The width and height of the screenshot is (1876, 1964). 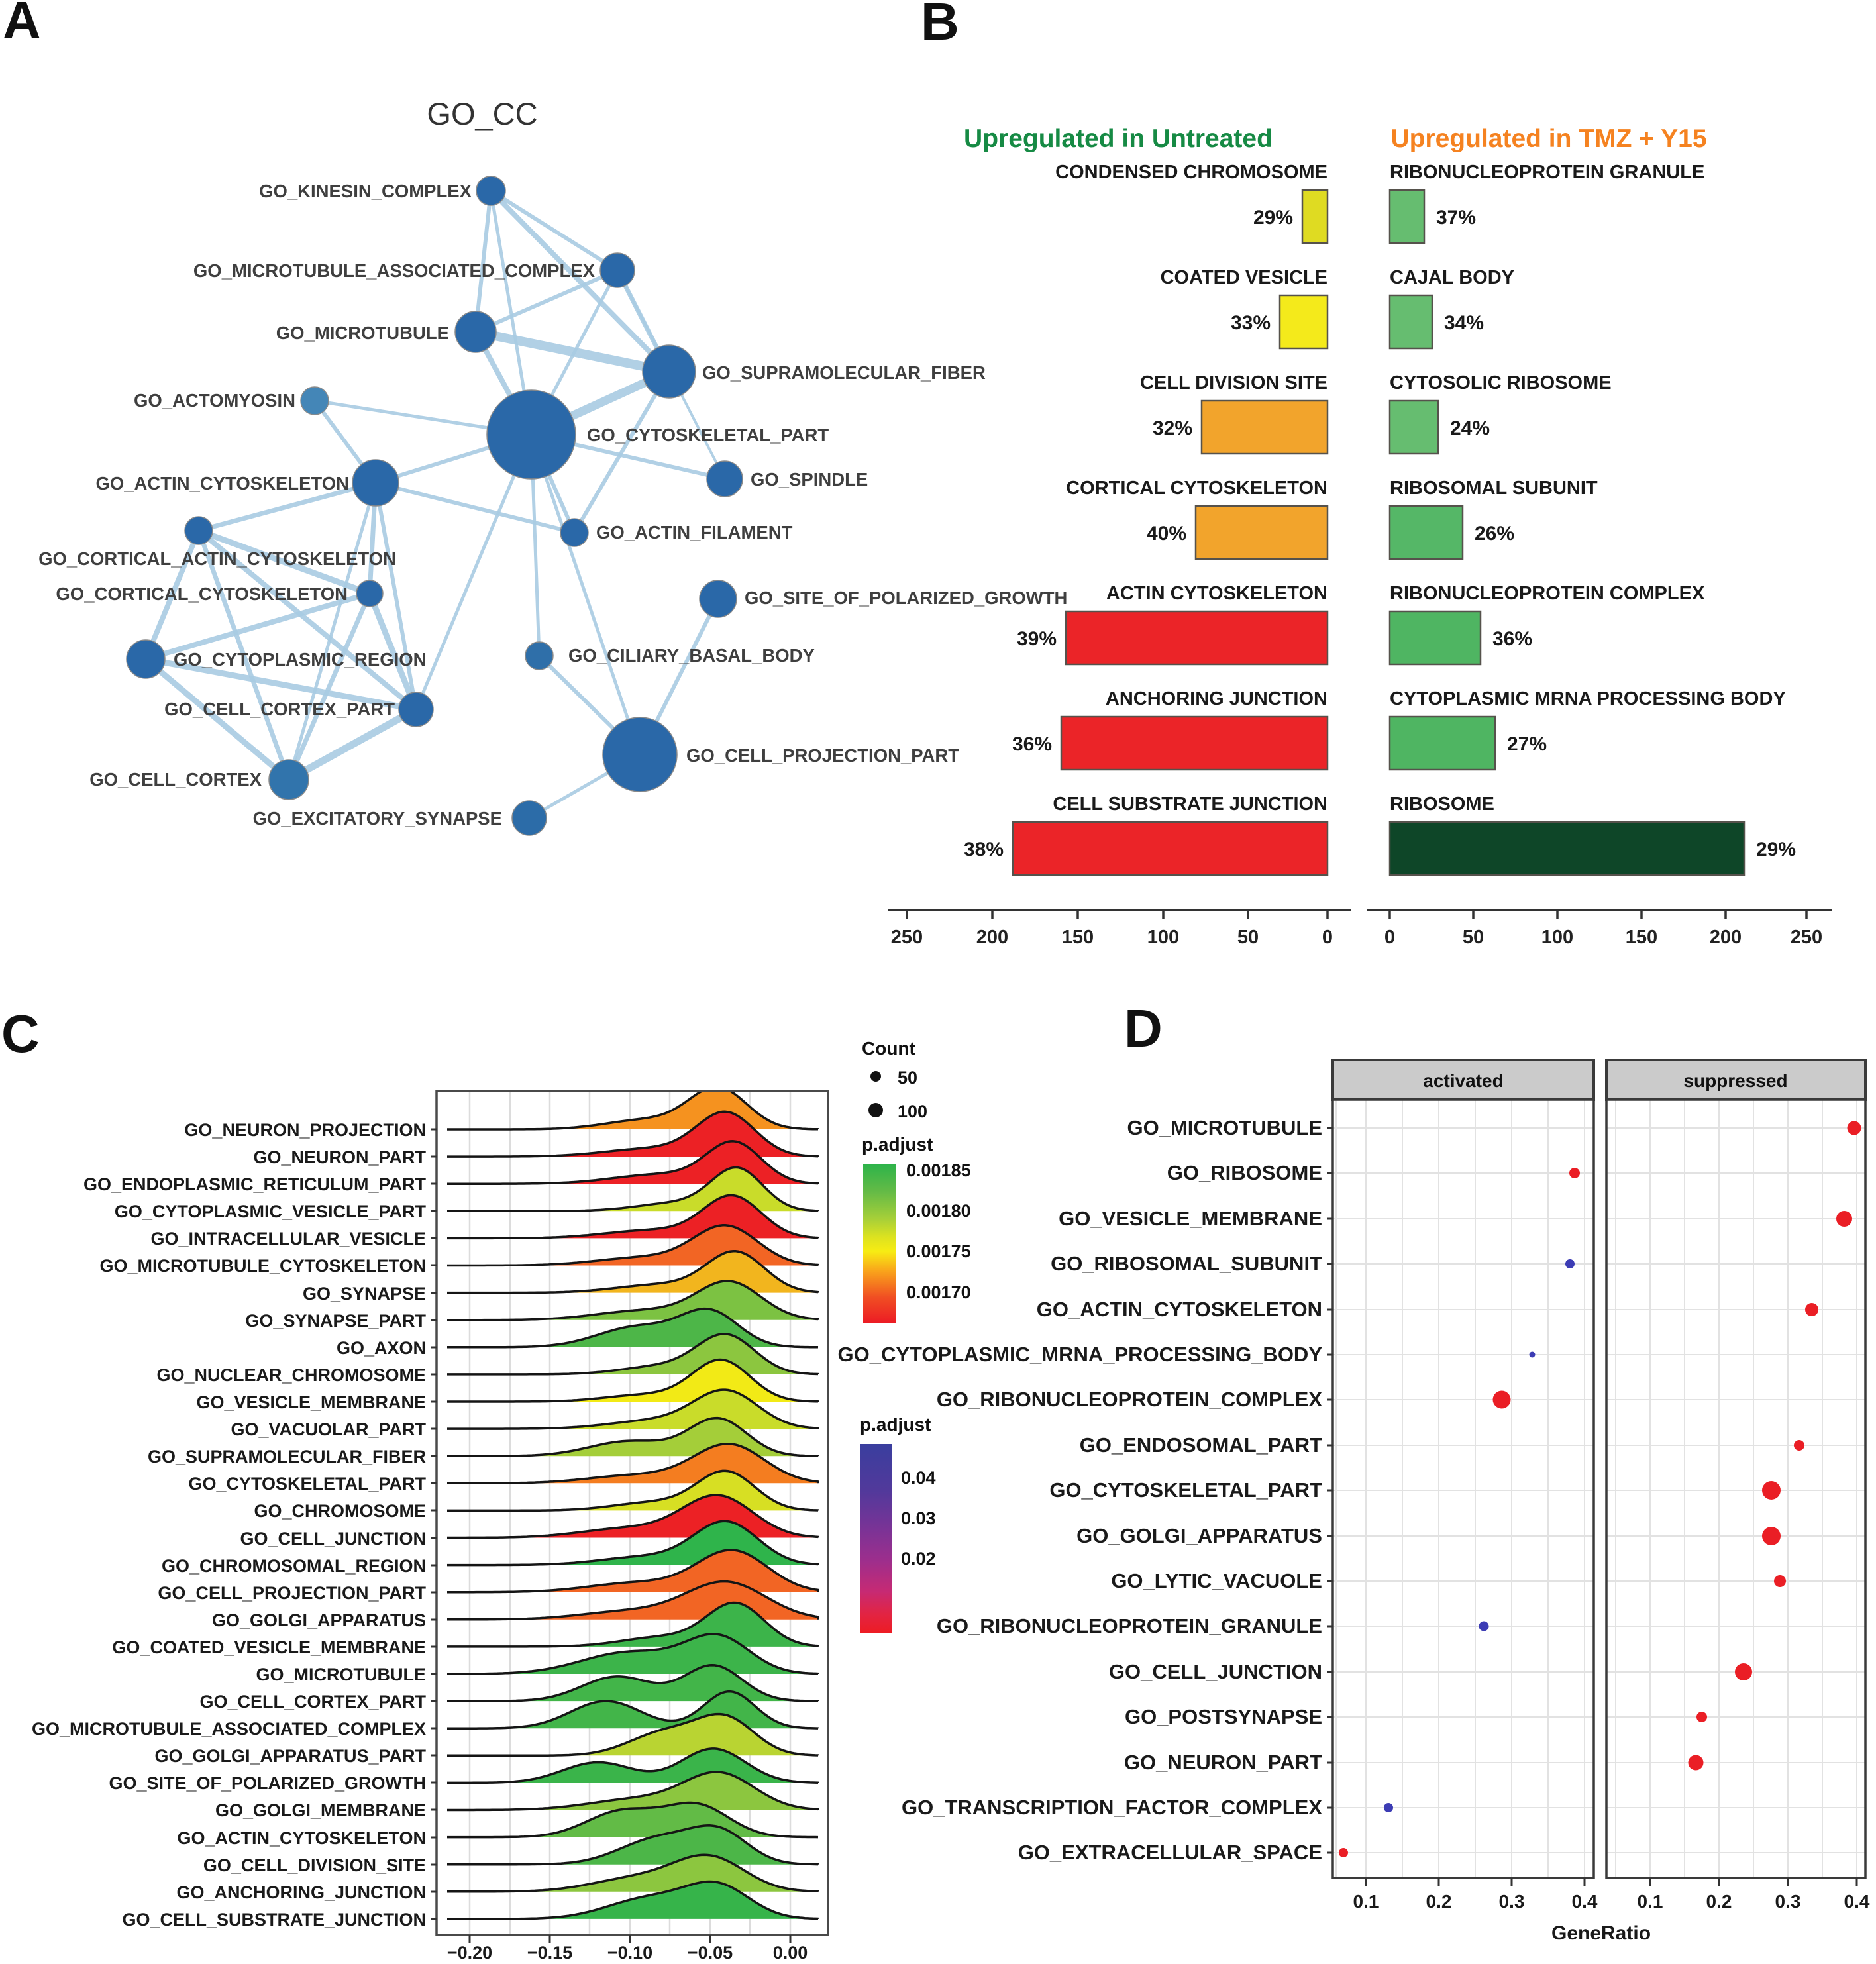 What do you see at coordinates (1452, 277) in the screenshot?
I see `svg-text: CAJAL BODY` at bounding box center [1452, 277].